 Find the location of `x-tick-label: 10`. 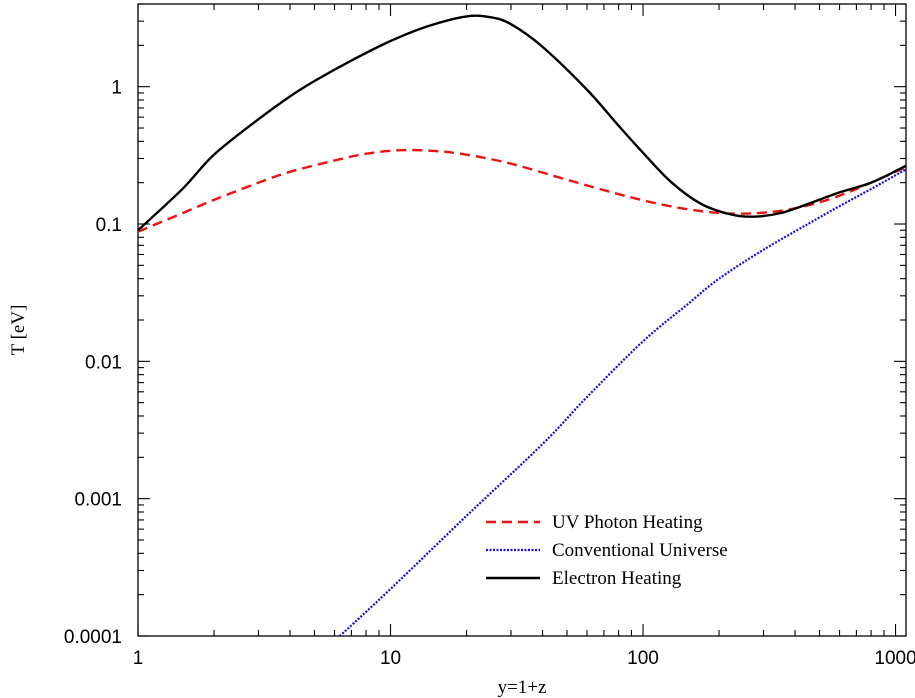

x-tick-label: 10 is located at coordinates (390, 658).